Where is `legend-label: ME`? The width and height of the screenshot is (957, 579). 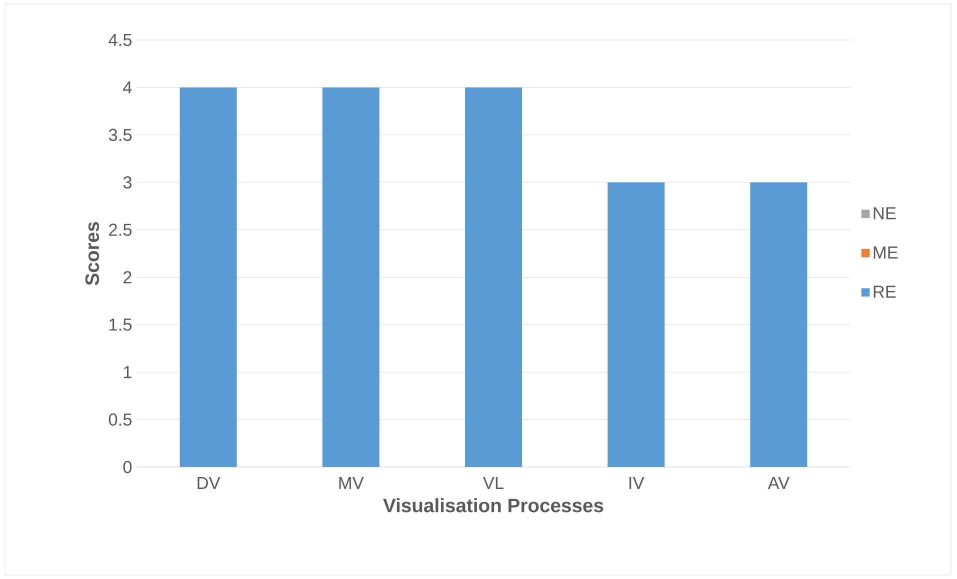 legend-label: ME is located at coordinates (886, 252).